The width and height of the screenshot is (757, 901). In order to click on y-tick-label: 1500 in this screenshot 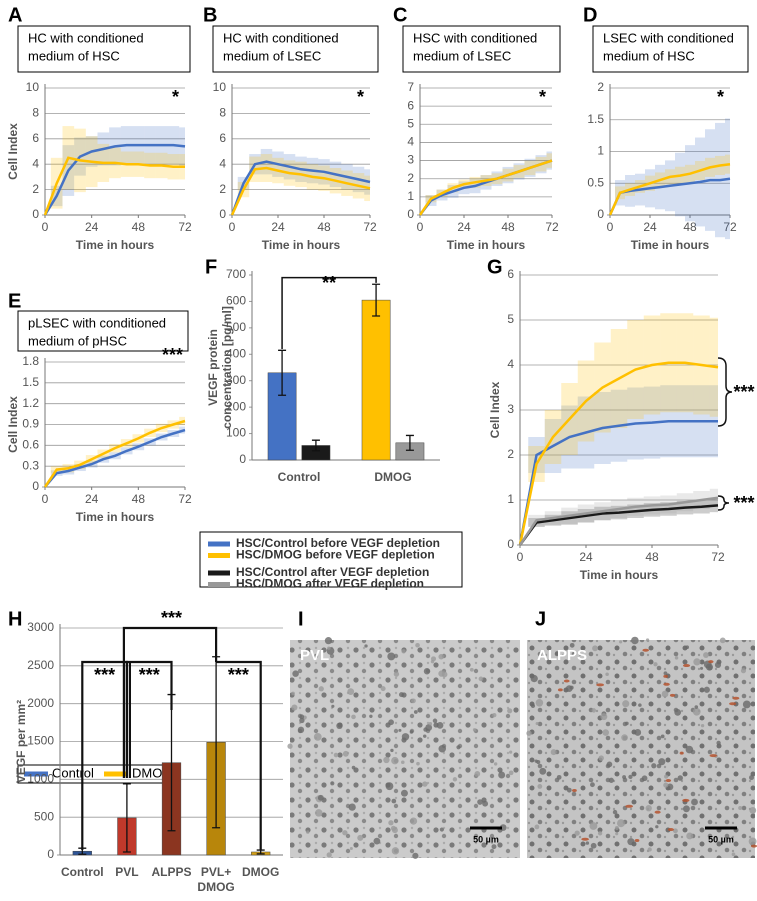, I will do `click(40, 741)`.